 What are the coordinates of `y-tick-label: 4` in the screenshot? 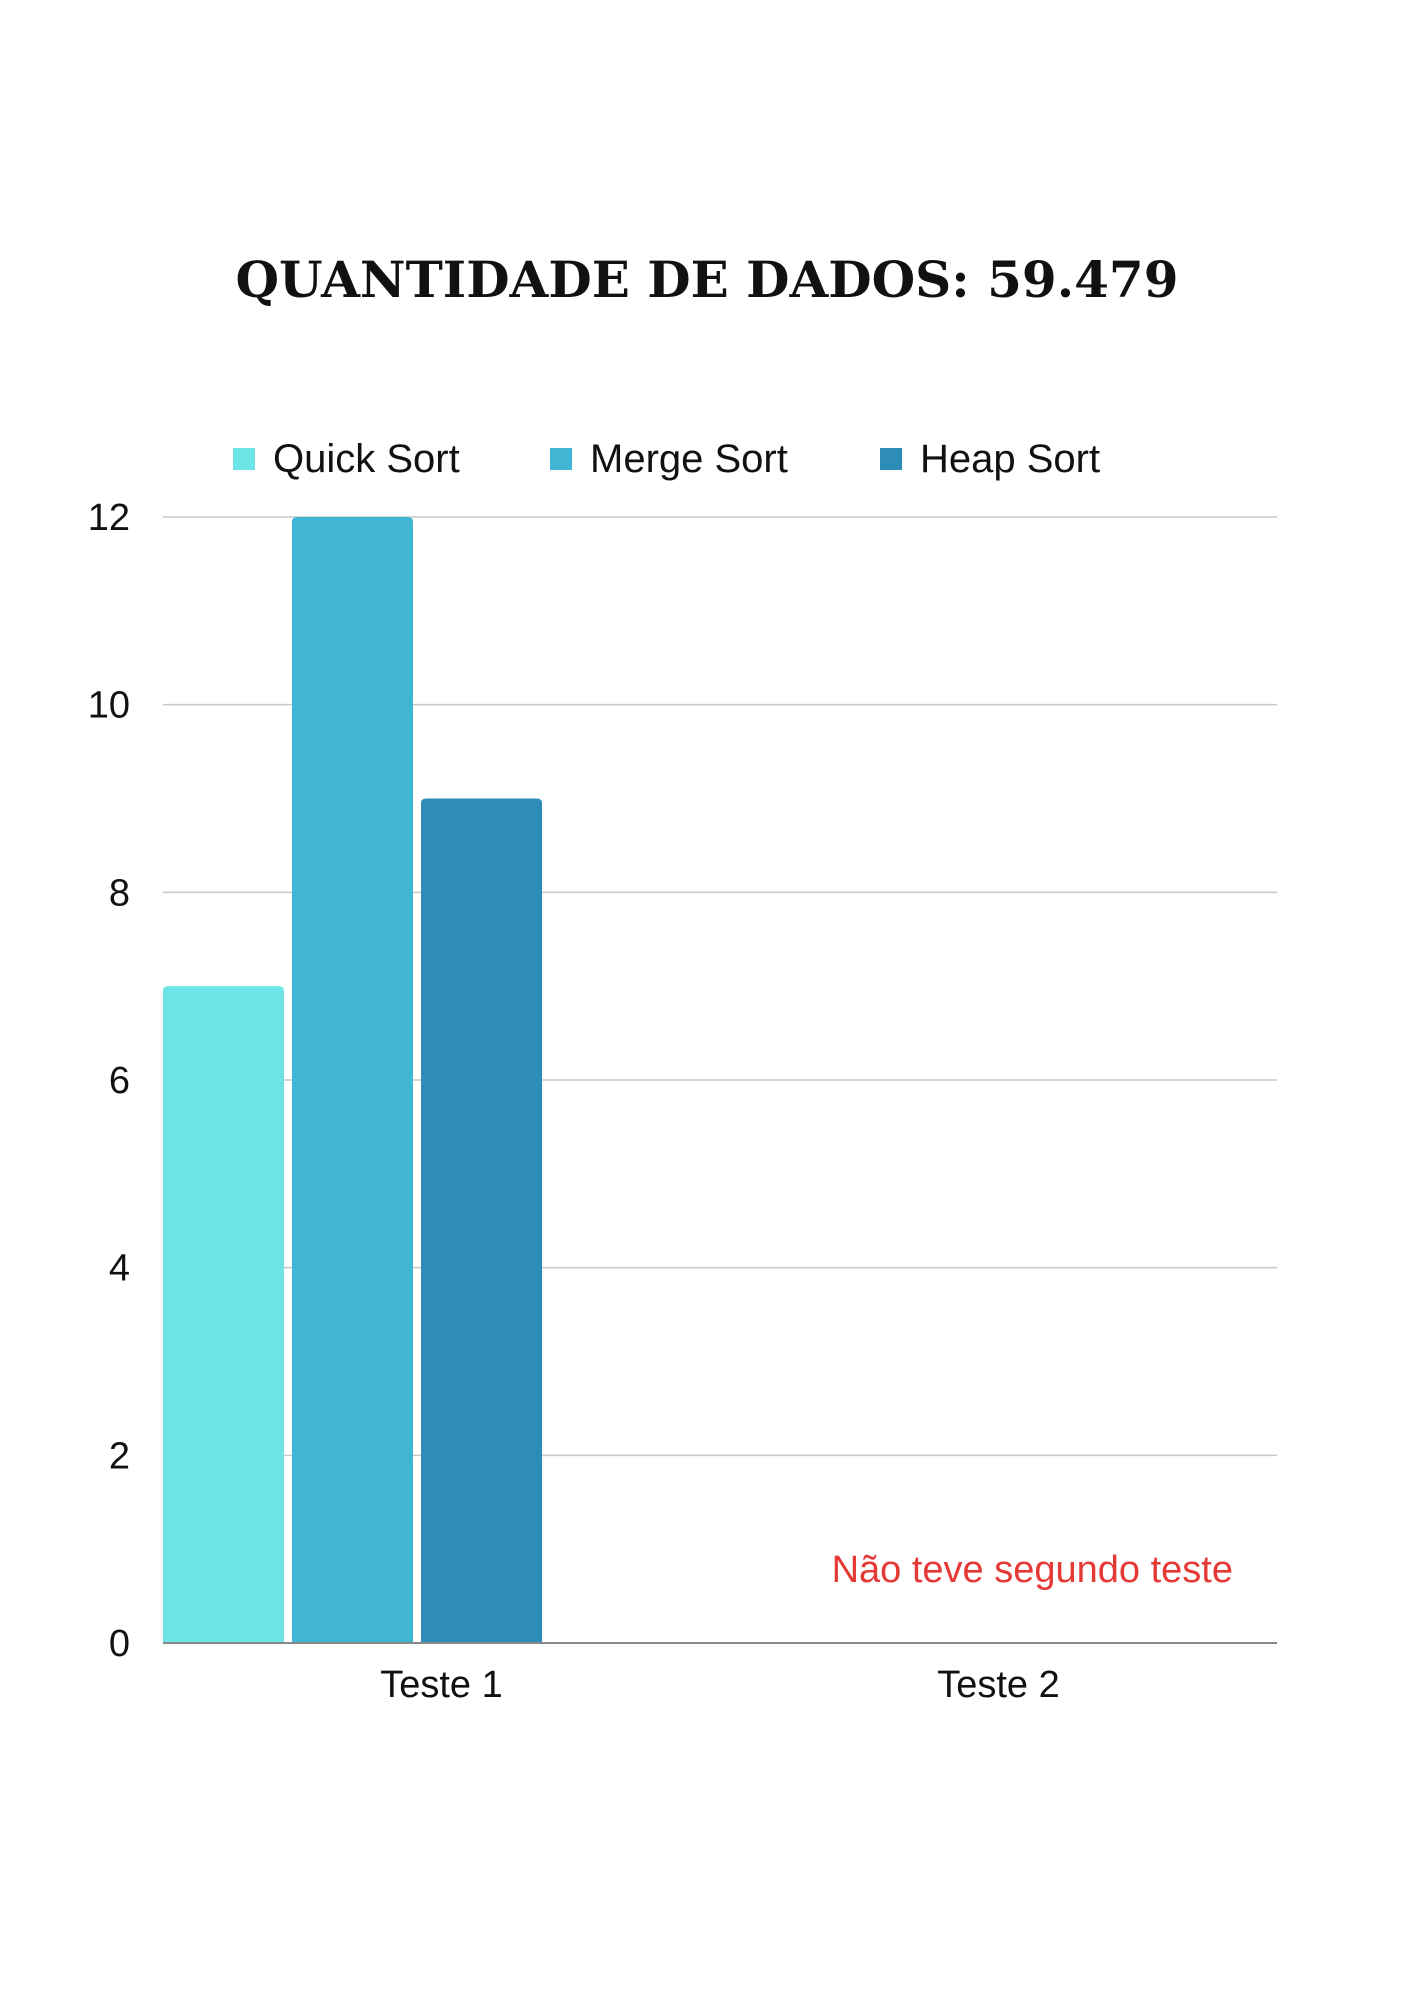 It's located at (119, 1269).